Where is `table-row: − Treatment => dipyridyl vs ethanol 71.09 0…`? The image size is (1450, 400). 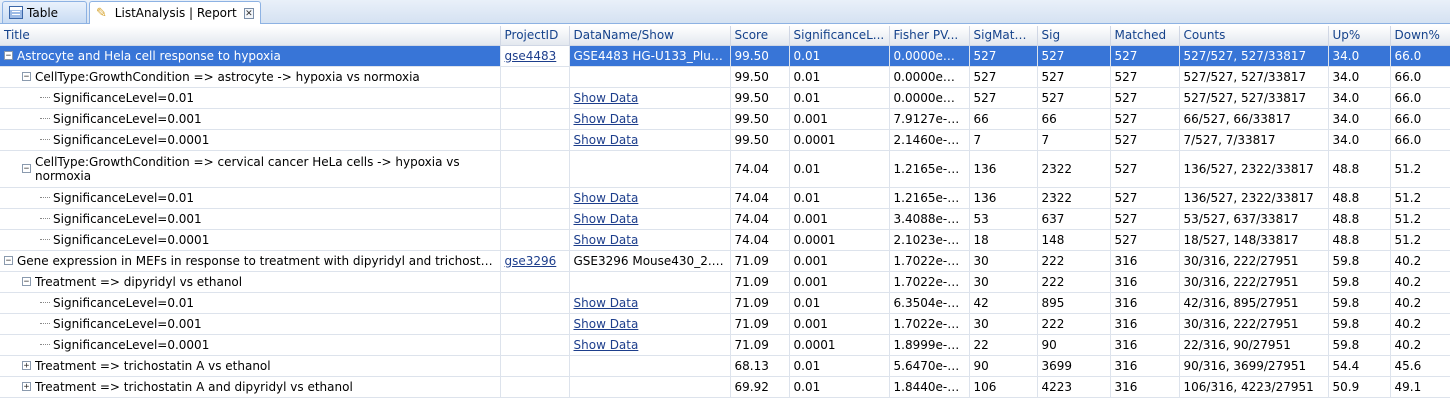
table-row: − Treatment => dipyridyl vs ethanol 71.09 0… is located at coordinates (725, 282).